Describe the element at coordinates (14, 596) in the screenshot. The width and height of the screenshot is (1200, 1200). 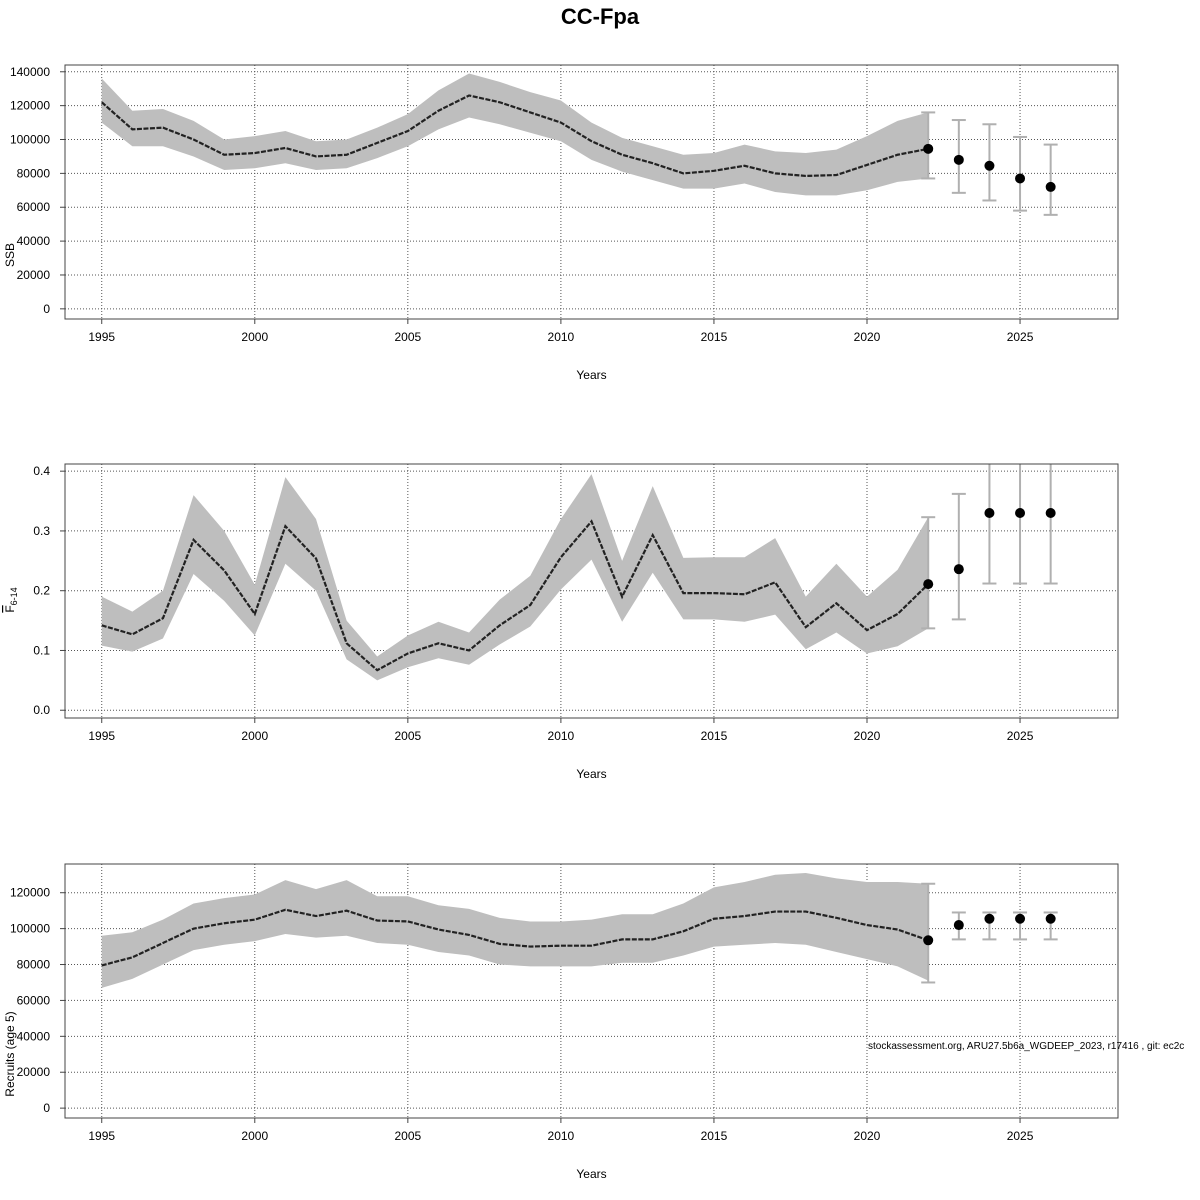
I see `y-axis-label-subscript: 6-14` at that location.